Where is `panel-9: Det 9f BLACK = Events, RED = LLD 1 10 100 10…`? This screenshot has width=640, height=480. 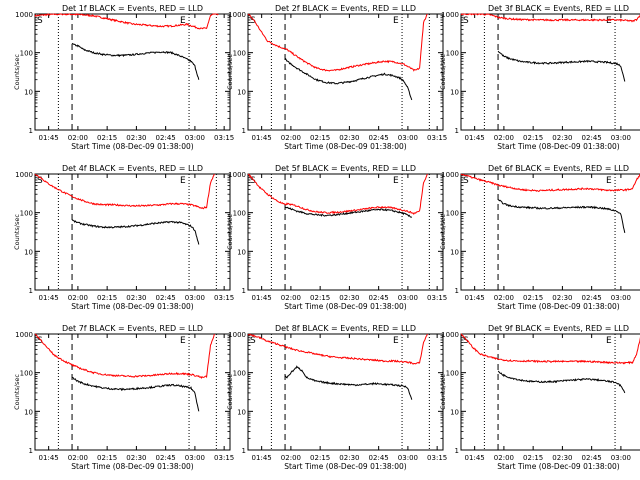 panel-9: Det 9f BLACK = Events, RED = LLD 1 10 100 10… is located at coordinates (539, 397).